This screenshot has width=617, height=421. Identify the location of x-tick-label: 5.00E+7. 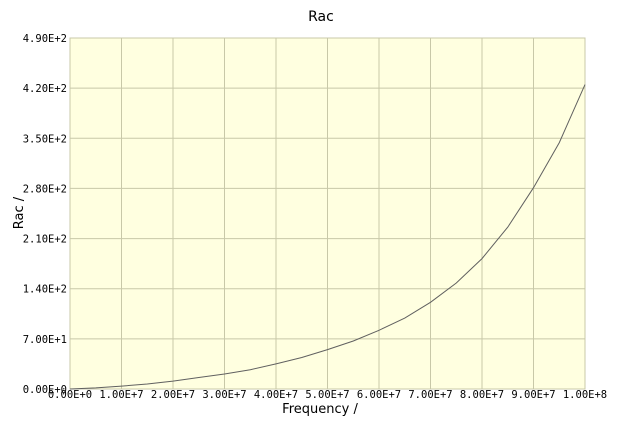
(327, 395).